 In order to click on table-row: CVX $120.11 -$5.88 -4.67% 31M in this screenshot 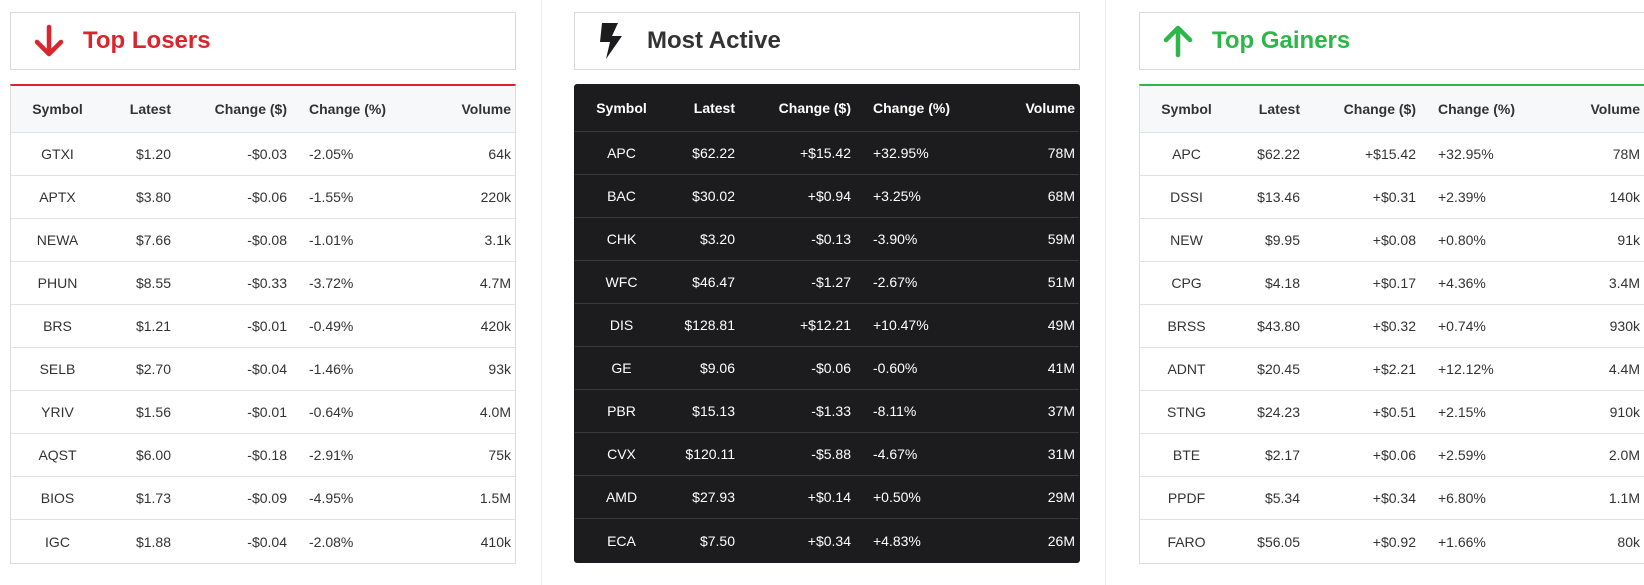, I will do `click(827, 454)`.